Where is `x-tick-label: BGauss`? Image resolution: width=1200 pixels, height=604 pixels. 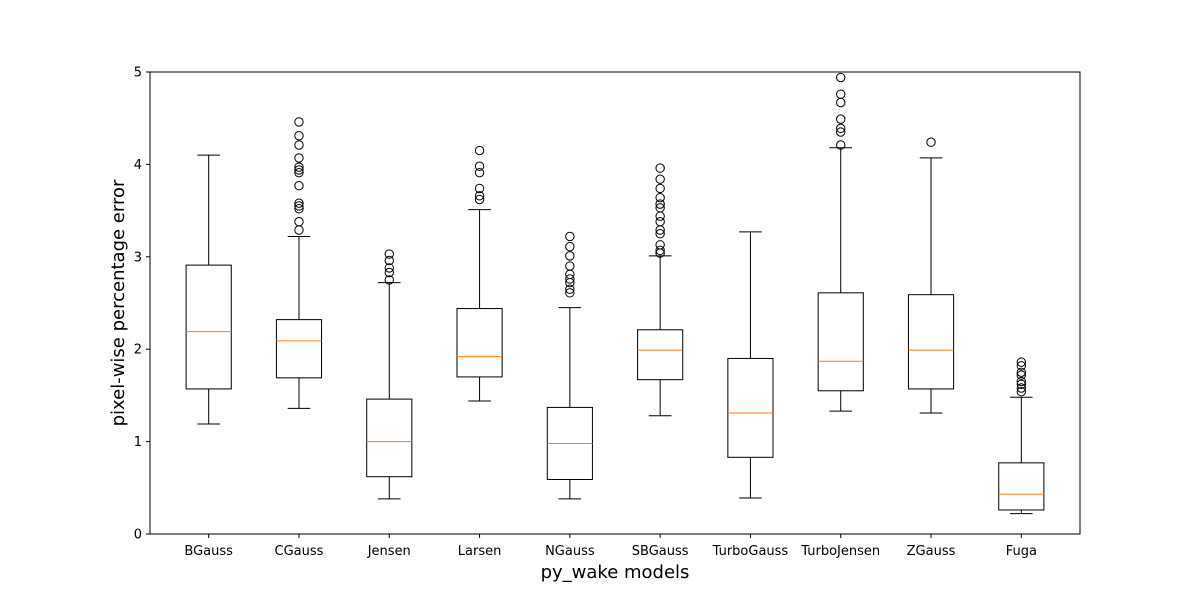
x-tick-label: BGauss is located at coordinates (208, 551).